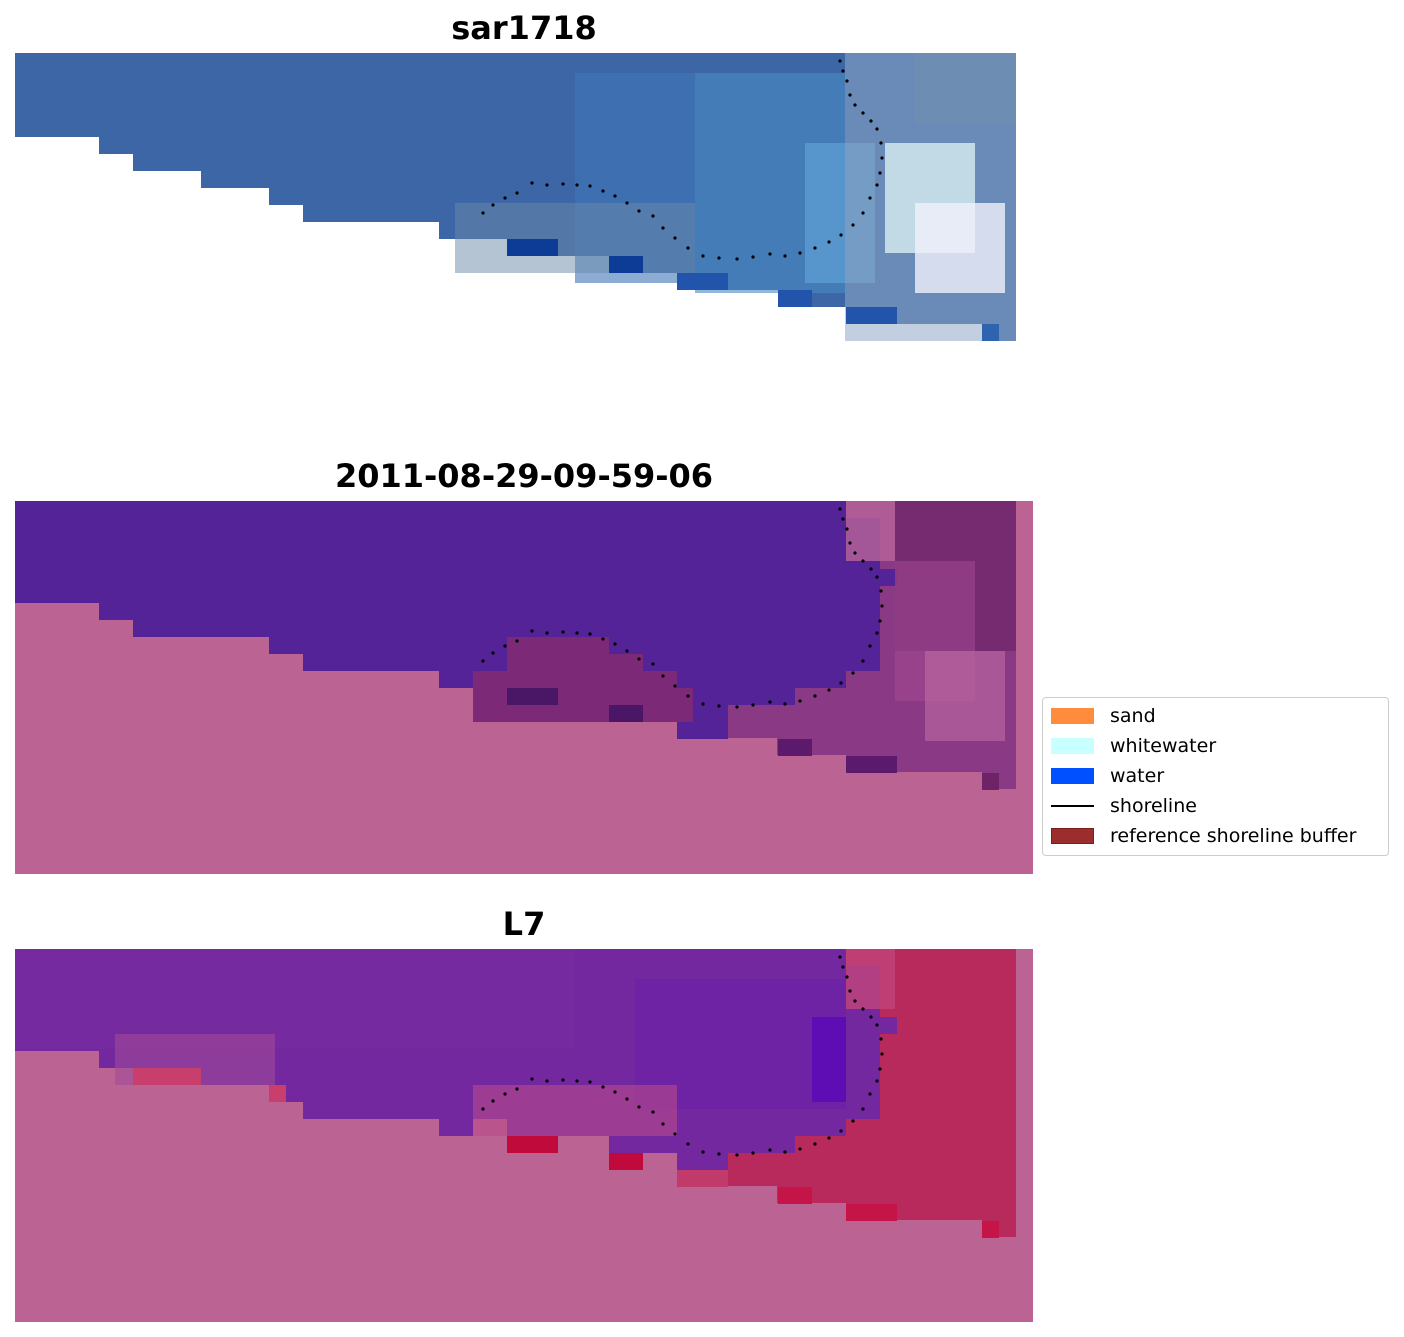  What do you see at coordinates (1072, 746) in the screenshot?
I see `whitewater-swatch` at bounding box center [1072, 746].